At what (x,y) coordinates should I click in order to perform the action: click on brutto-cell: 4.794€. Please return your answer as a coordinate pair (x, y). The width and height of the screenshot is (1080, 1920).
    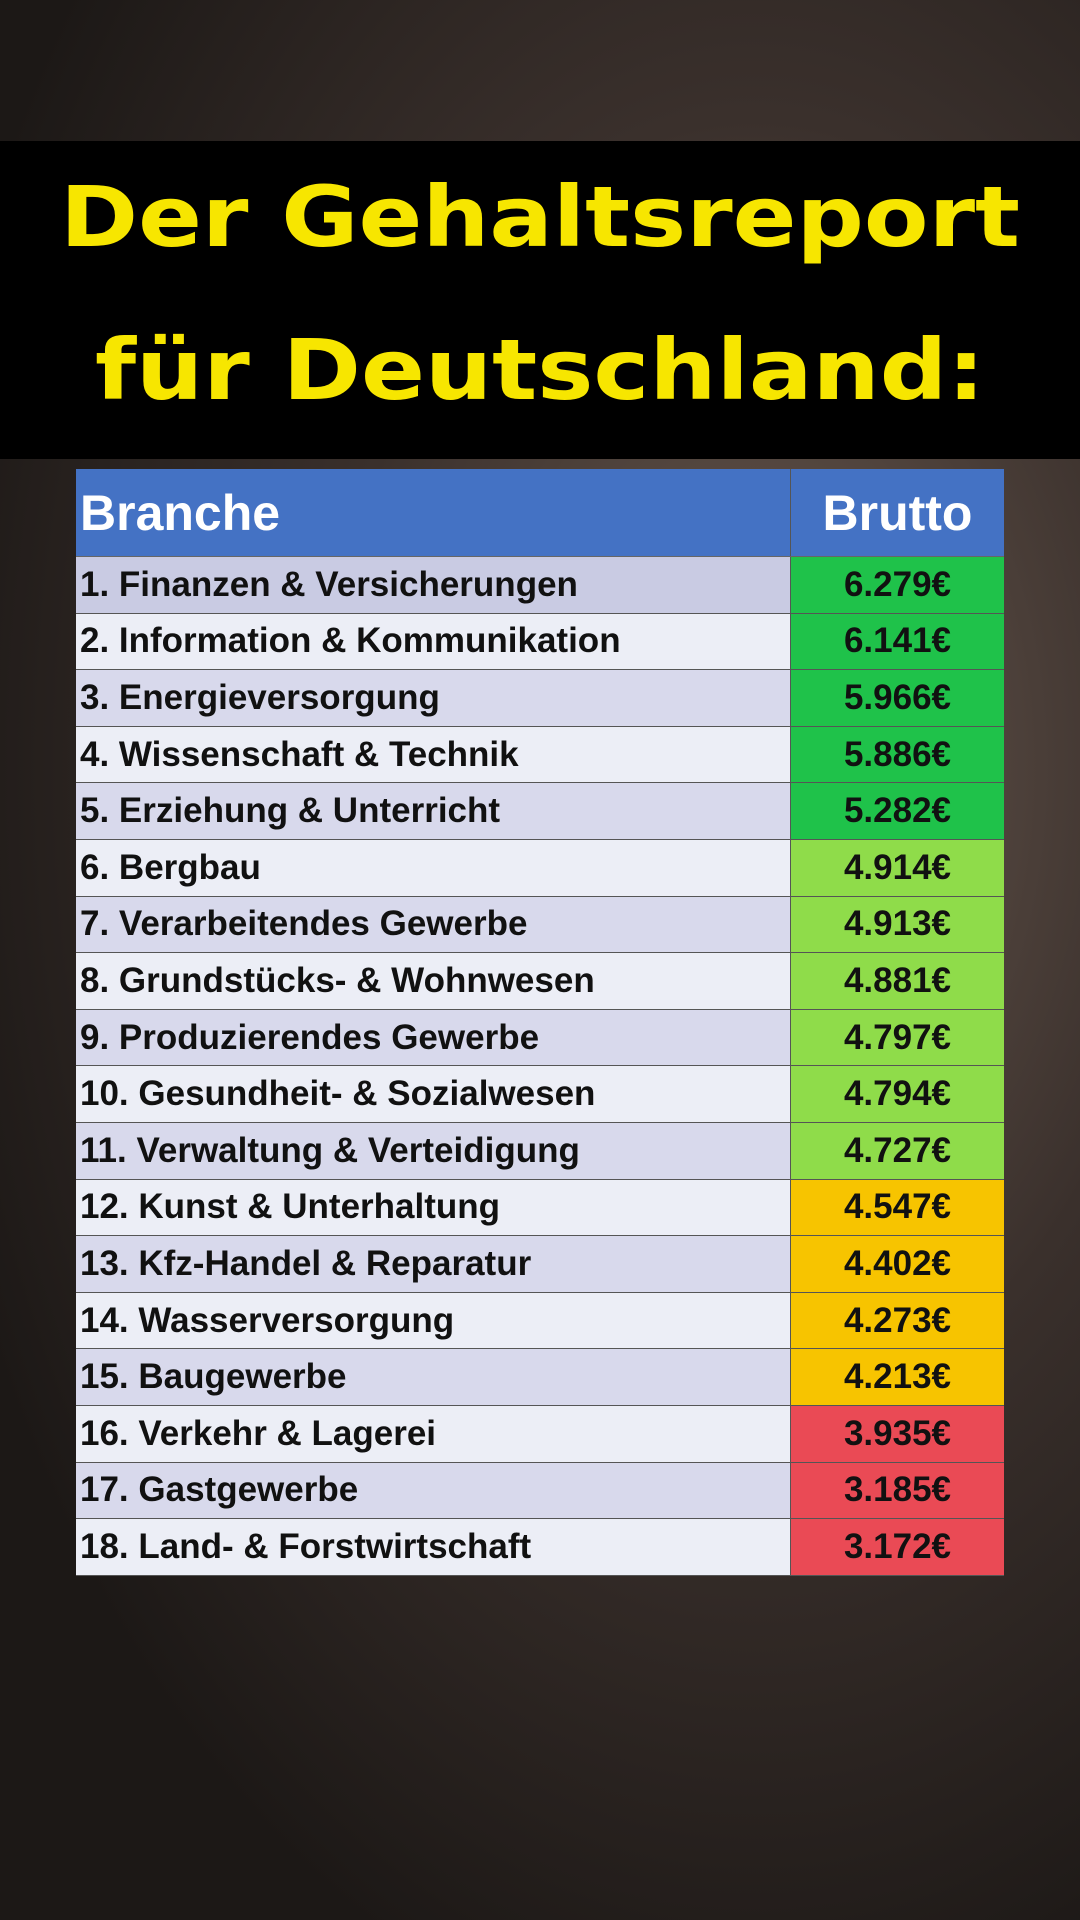
    Looking at the image, I should click on (897, 1094).